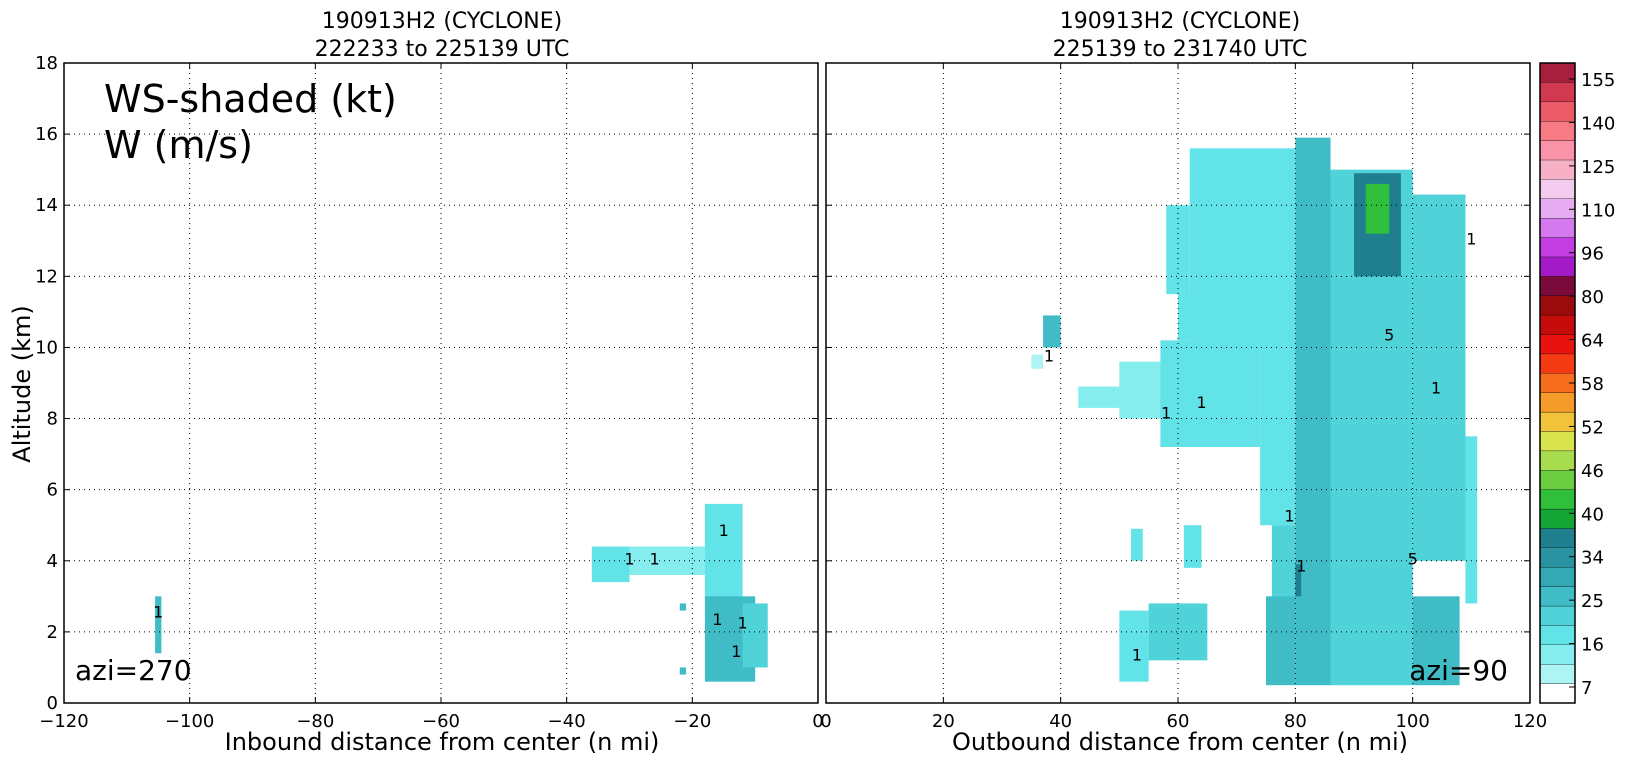 This screenshot has height=762, width=1626. Describe the element at coordinates (817, 721) in the screenshot. I see `left-x-tick-label: 0` at that location.